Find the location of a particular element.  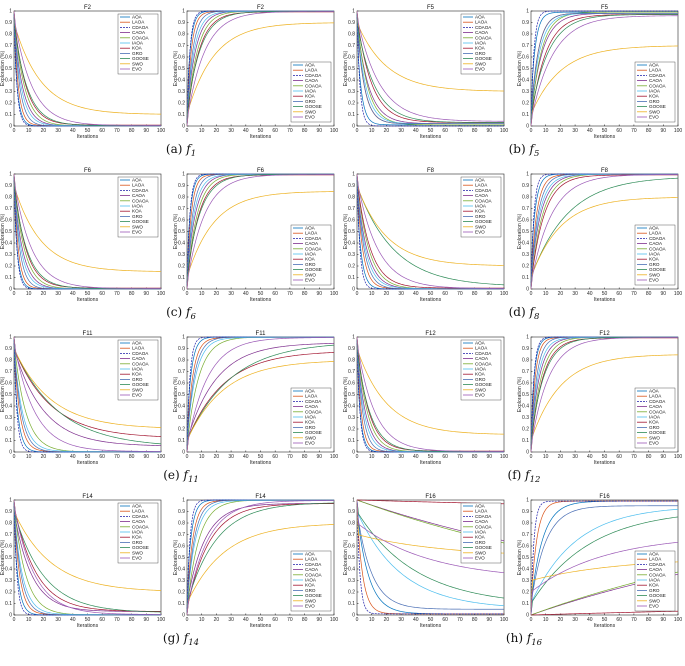

y-tick-label: 0.6 is located at coordinates (351, 58).